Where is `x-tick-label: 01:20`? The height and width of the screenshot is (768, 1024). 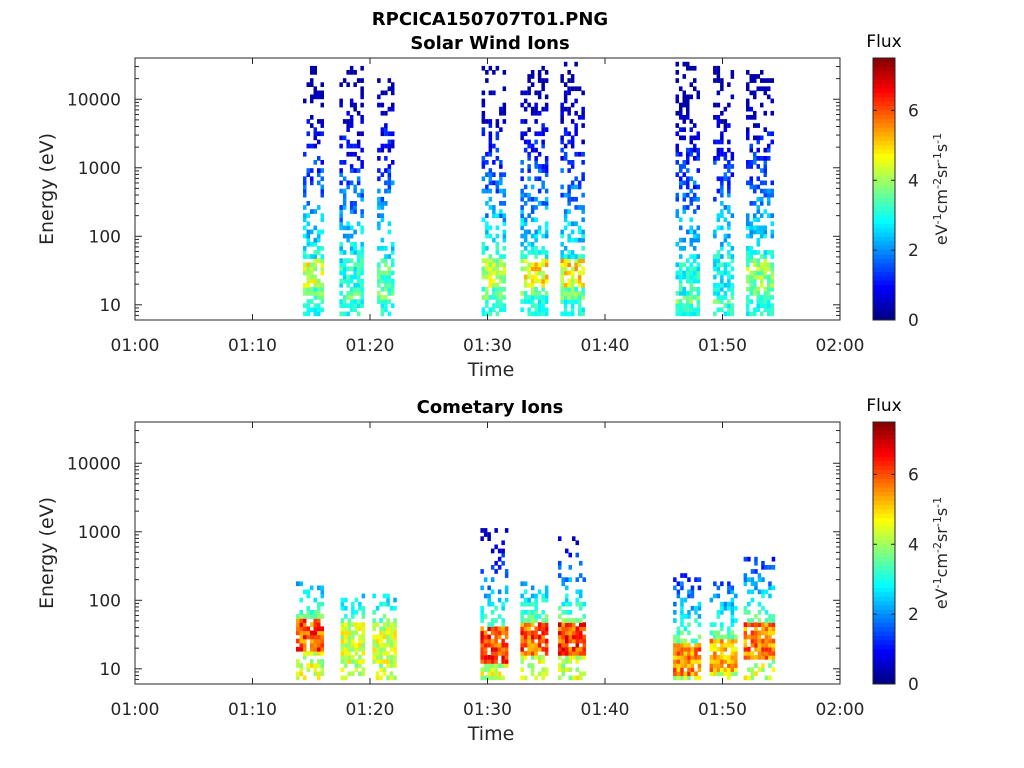
x-tick-label: 01:20 is located at coordinates (370, 710).